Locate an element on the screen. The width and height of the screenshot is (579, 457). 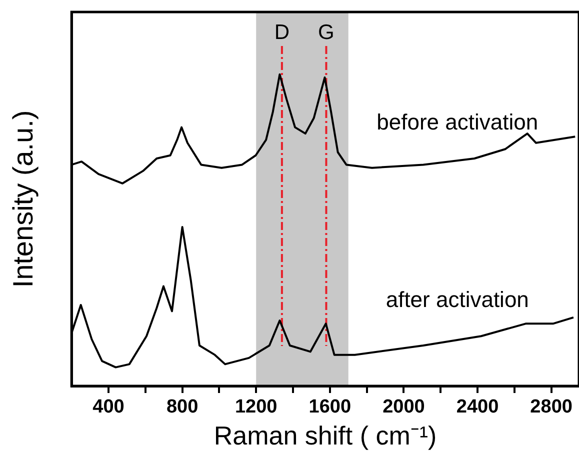
y-axis-title: Intensity (a.u.) is located at coordinates (23, 199).